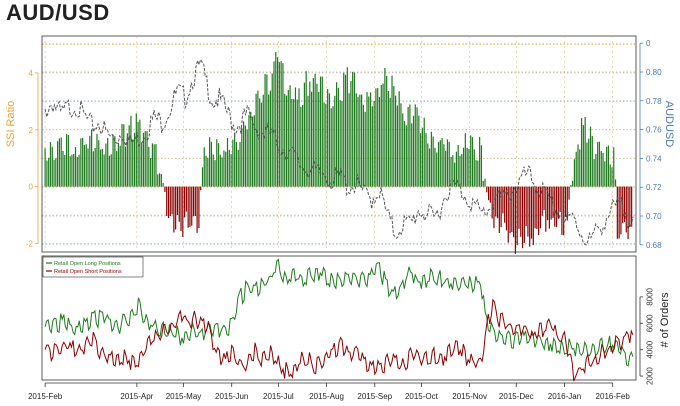 The width and height of the screenshot is (680, 406). I want to click on chart-title: AUD/USD, so click(58, 12).